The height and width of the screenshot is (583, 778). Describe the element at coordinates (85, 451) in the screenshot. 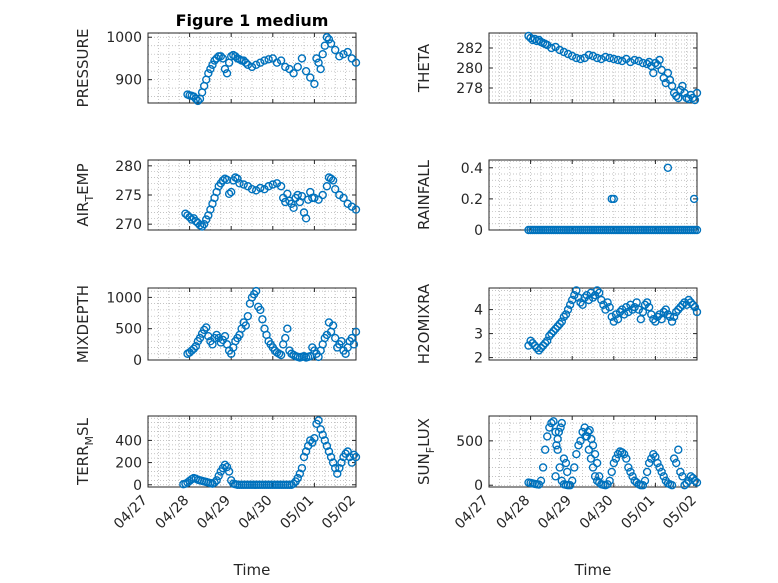

I see `terr-msl-ylabel: TERRMSL` at that location.